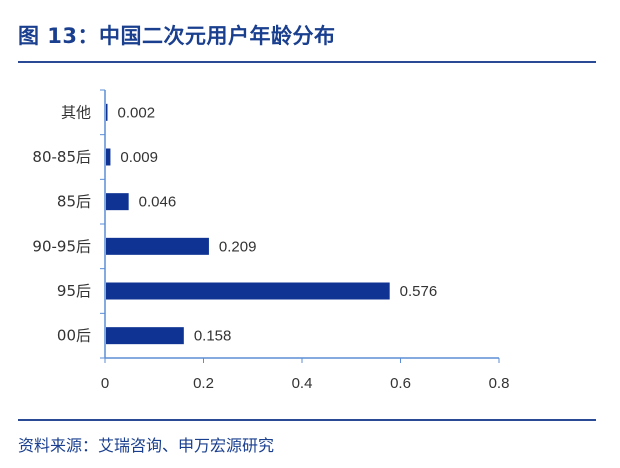 The image size is (620, 468). Describe the element at coordinates (61, 246) in the screenshot. I see `category-label: 90-95后` at that location.